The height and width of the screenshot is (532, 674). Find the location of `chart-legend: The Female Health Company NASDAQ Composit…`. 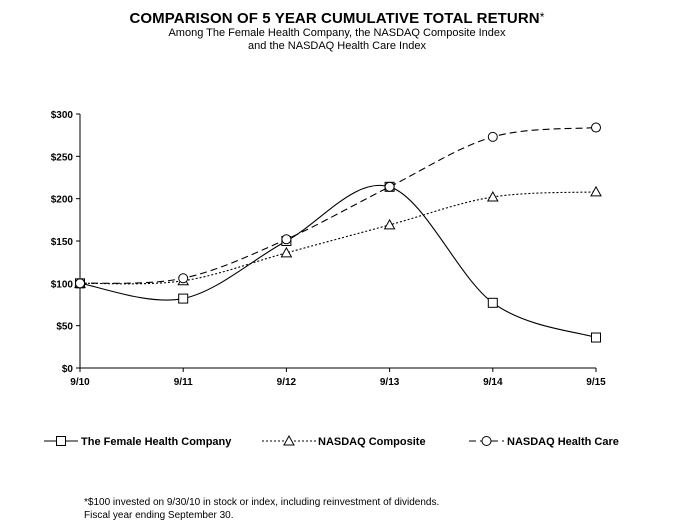

chart-legend: The Female Health Company NASDAQ Composit… is located at coordinates (331, 441).